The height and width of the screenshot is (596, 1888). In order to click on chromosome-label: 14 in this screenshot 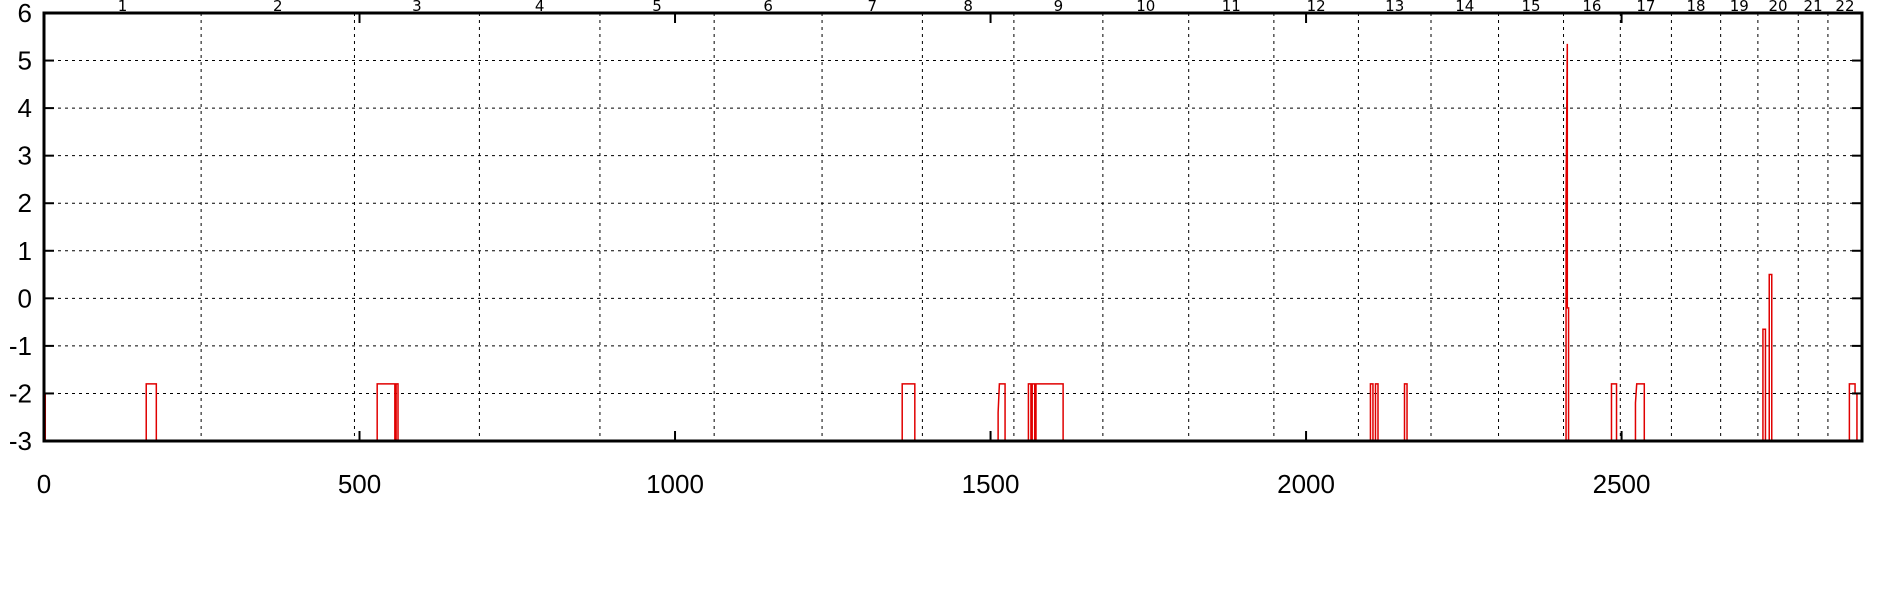, I will do `click(1464, 7)`.